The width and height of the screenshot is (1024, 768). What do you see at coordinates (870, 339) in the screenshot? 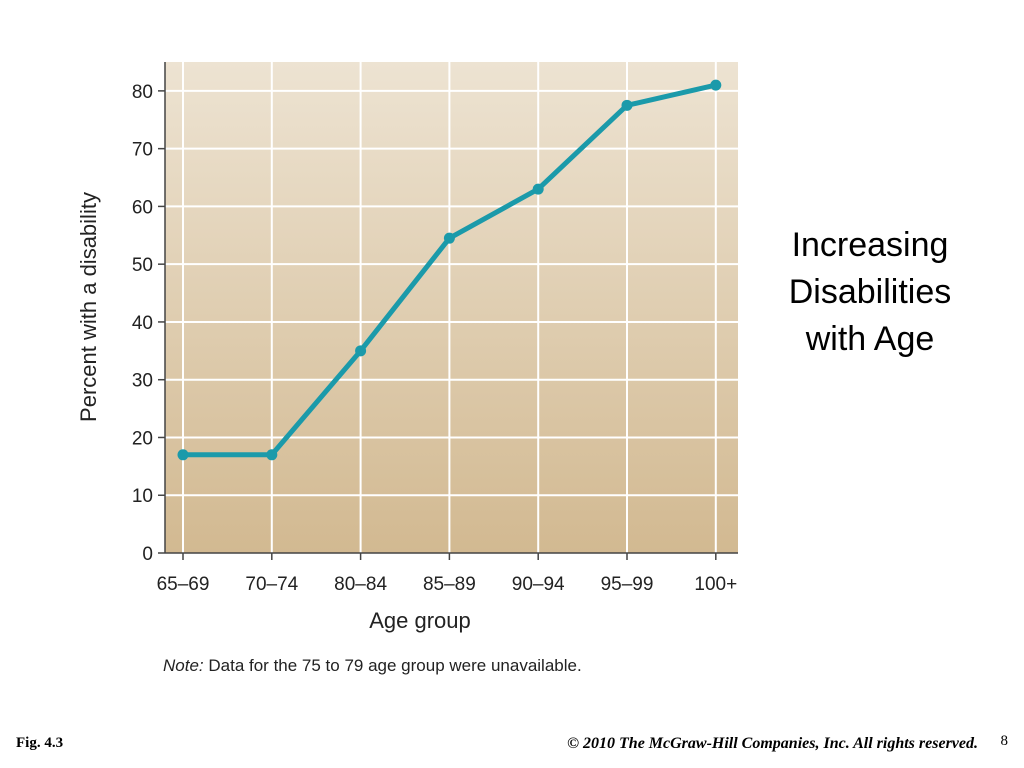
I see `slide-title-line-3: with Age` at bounding box center [870, 339].